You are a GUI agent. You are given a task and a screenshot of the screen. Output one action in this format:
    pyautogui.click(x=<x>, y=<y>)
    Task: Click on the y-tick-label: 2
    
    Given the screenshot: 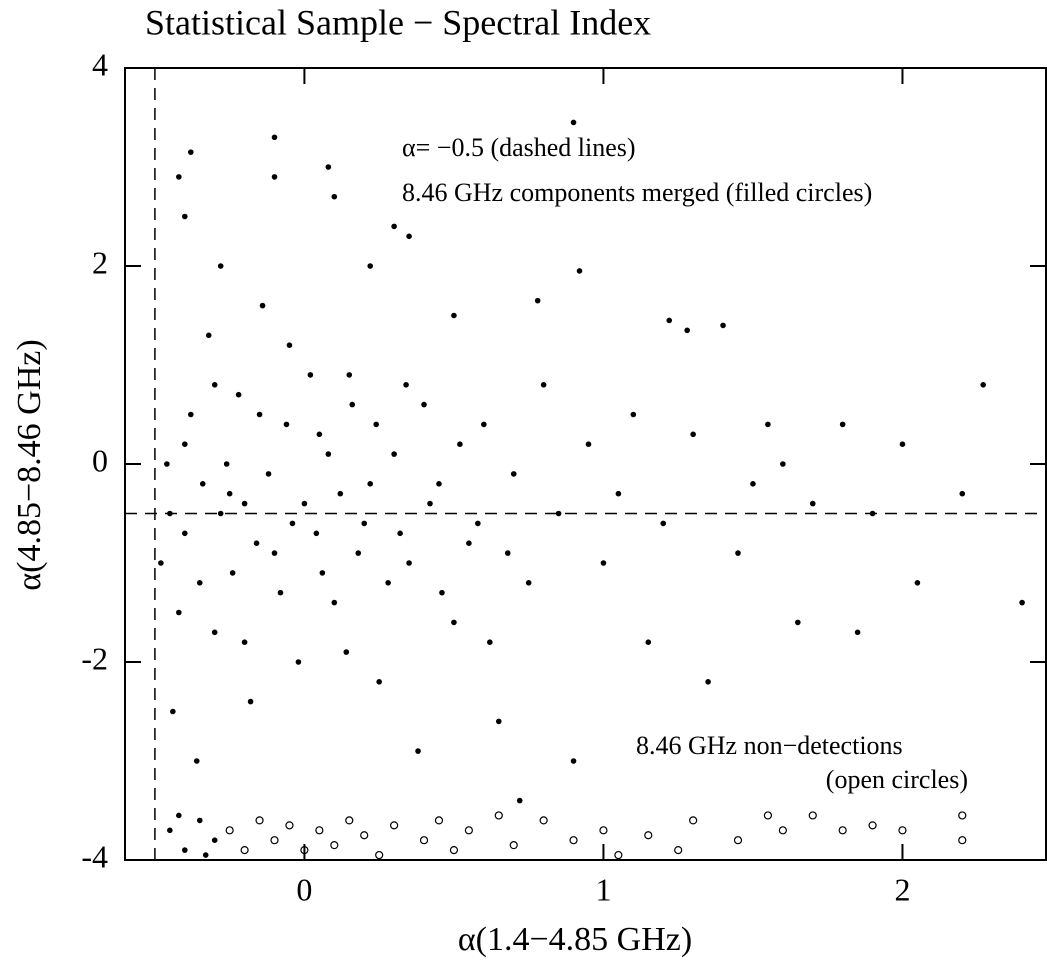 What is the action you would take?
    pyautogui.click(x=100, y=262)
    